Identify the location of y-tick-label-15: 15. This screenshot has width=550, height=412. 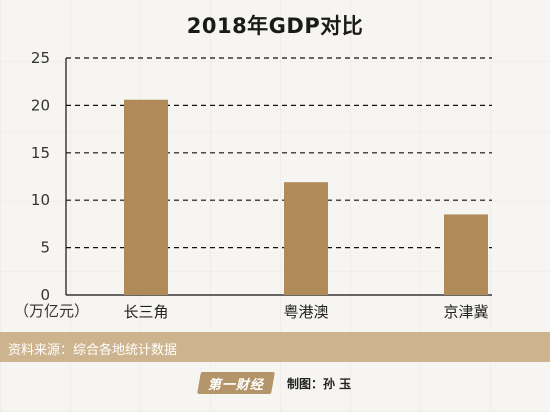
(40, 153).